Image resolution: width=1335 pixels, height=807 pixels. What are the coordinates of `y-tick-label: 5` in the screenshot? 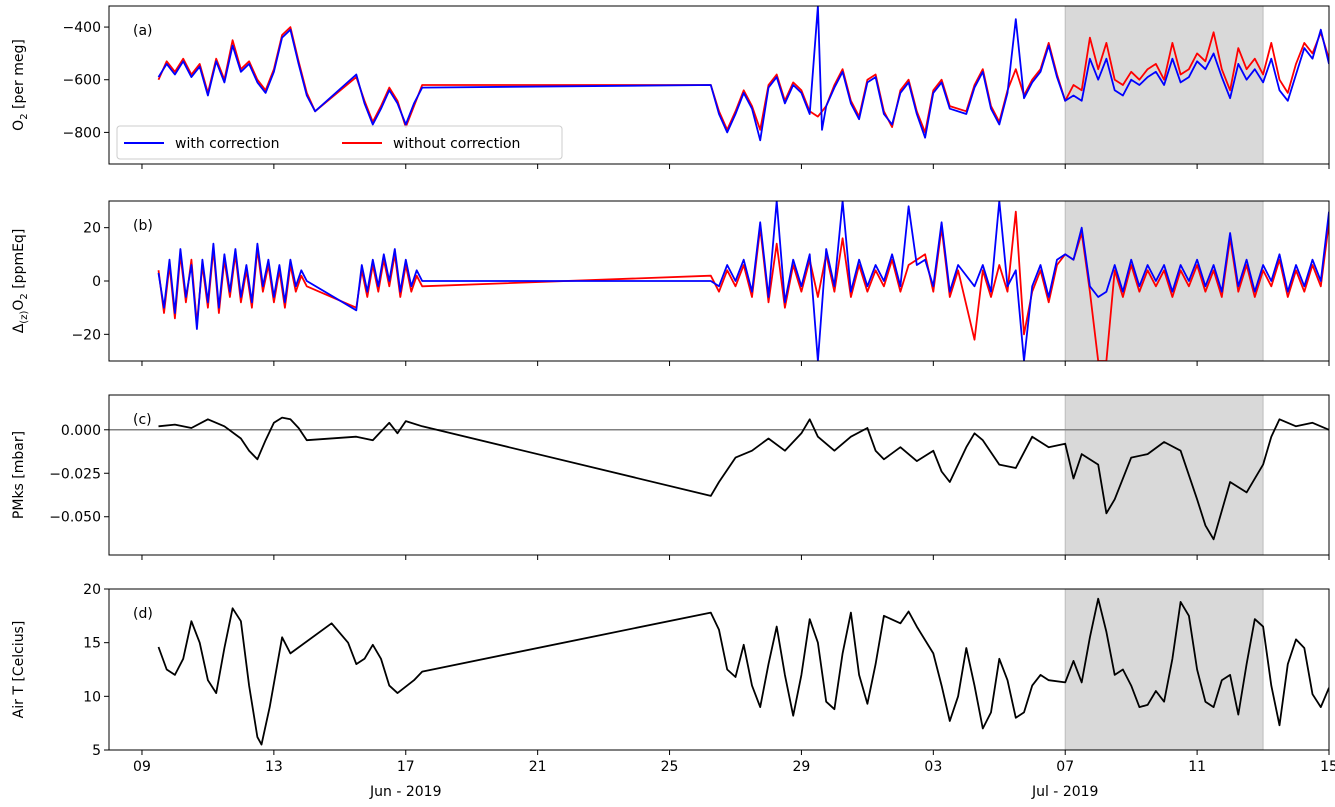 It's located at (96, 751).